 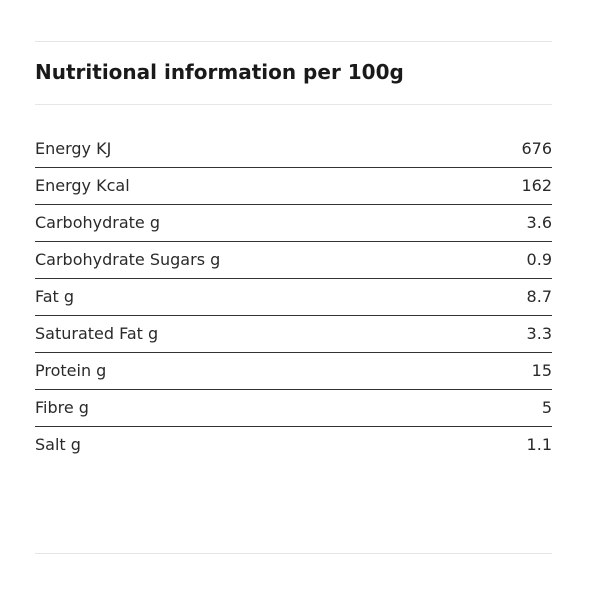 I want to click on nutrient-value: 5, so click(x=546, y=407).